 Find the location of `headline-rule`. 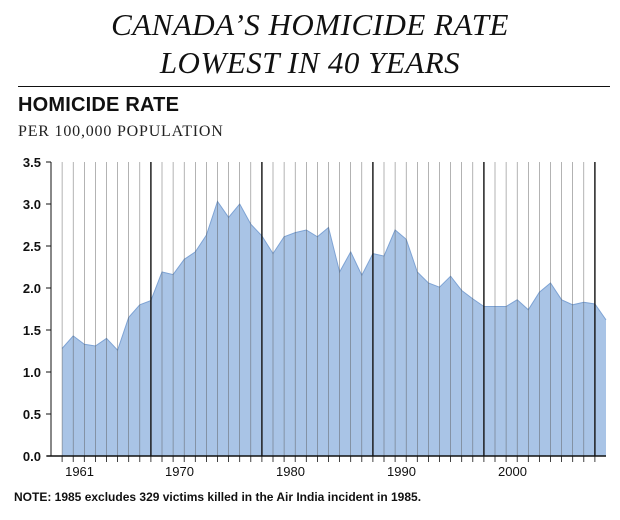

headline-rule is located at coordinates (314, 86).